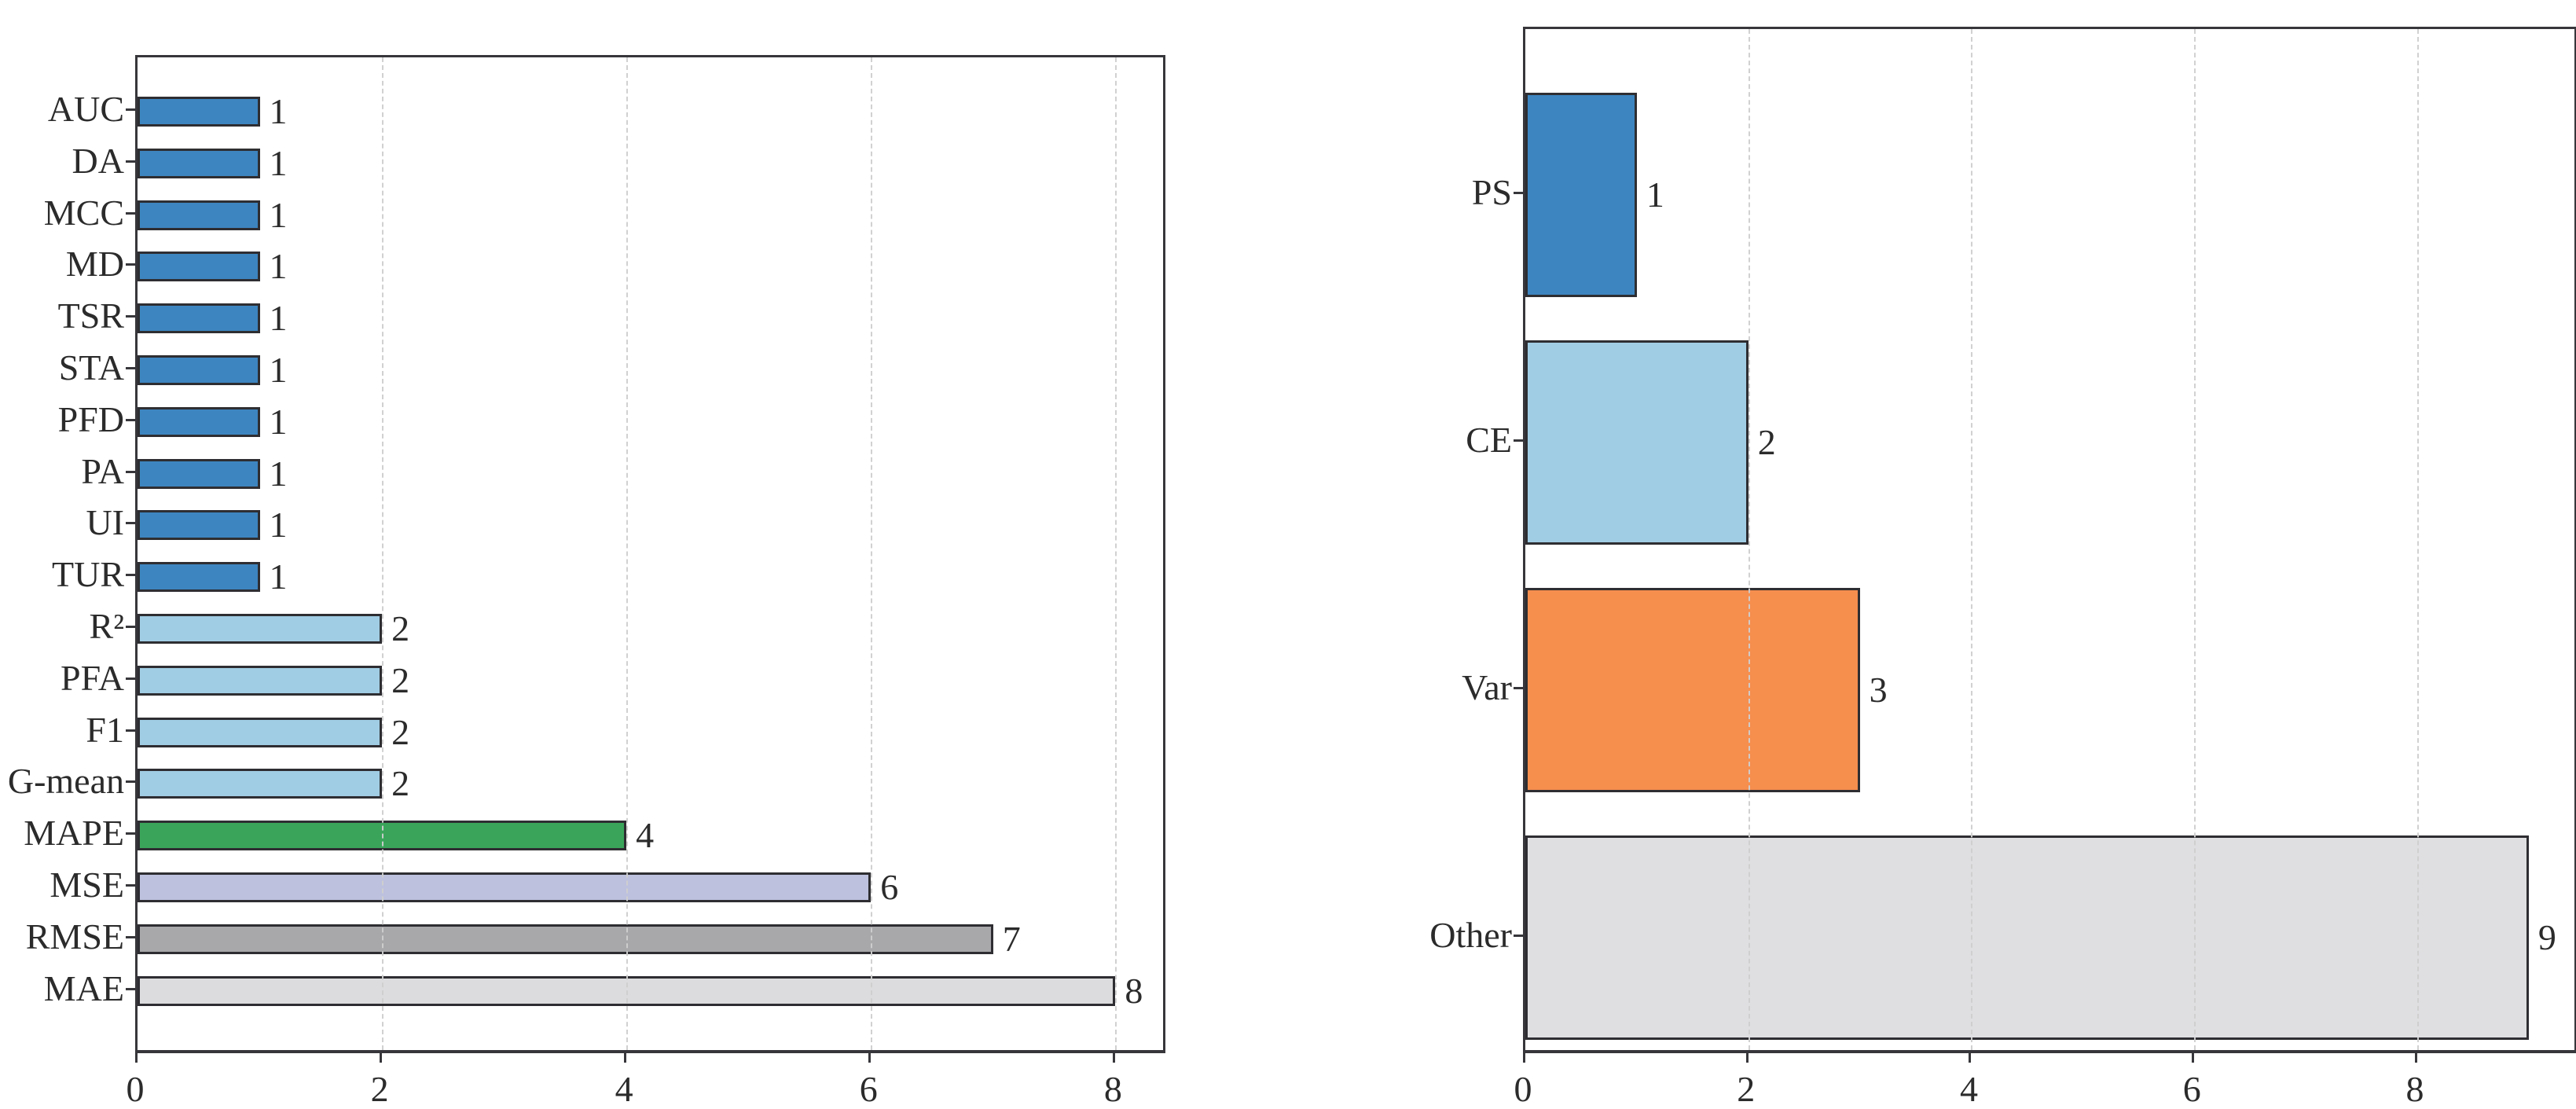 This screenshot has width=2576, height=1109. I want to click on y-axis-tick-label: CE, so click(1489, 440).